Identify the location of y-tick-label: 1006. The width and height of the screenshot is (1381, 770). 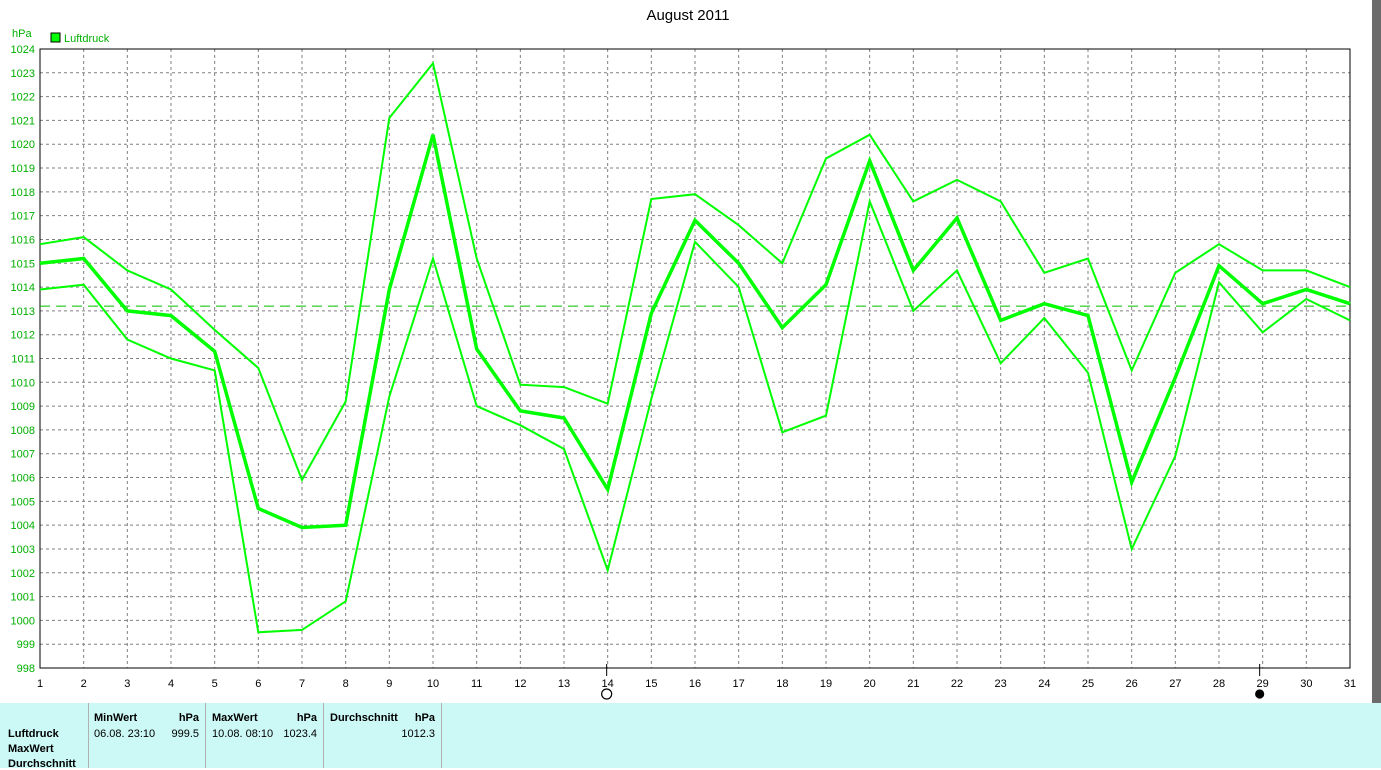
(23, 479).